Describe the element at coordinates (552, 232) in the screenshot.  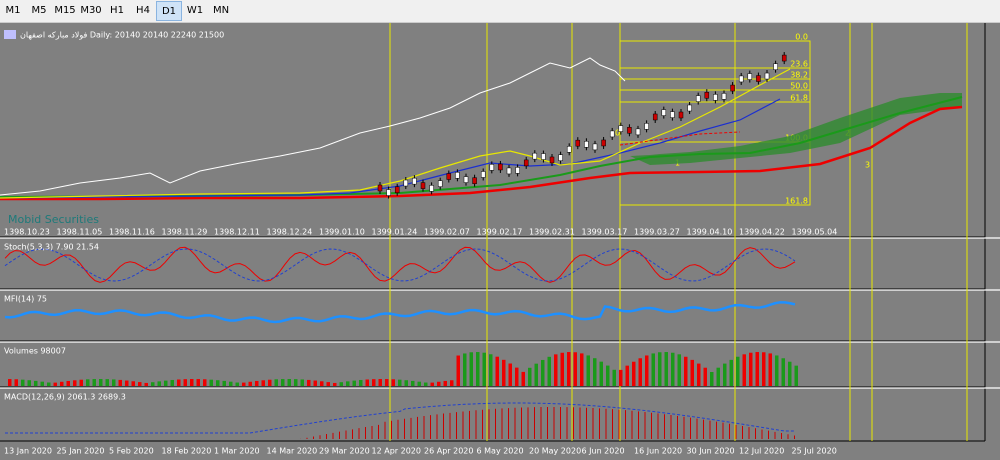
I see `persian-date: 1399.02.31` at that location.